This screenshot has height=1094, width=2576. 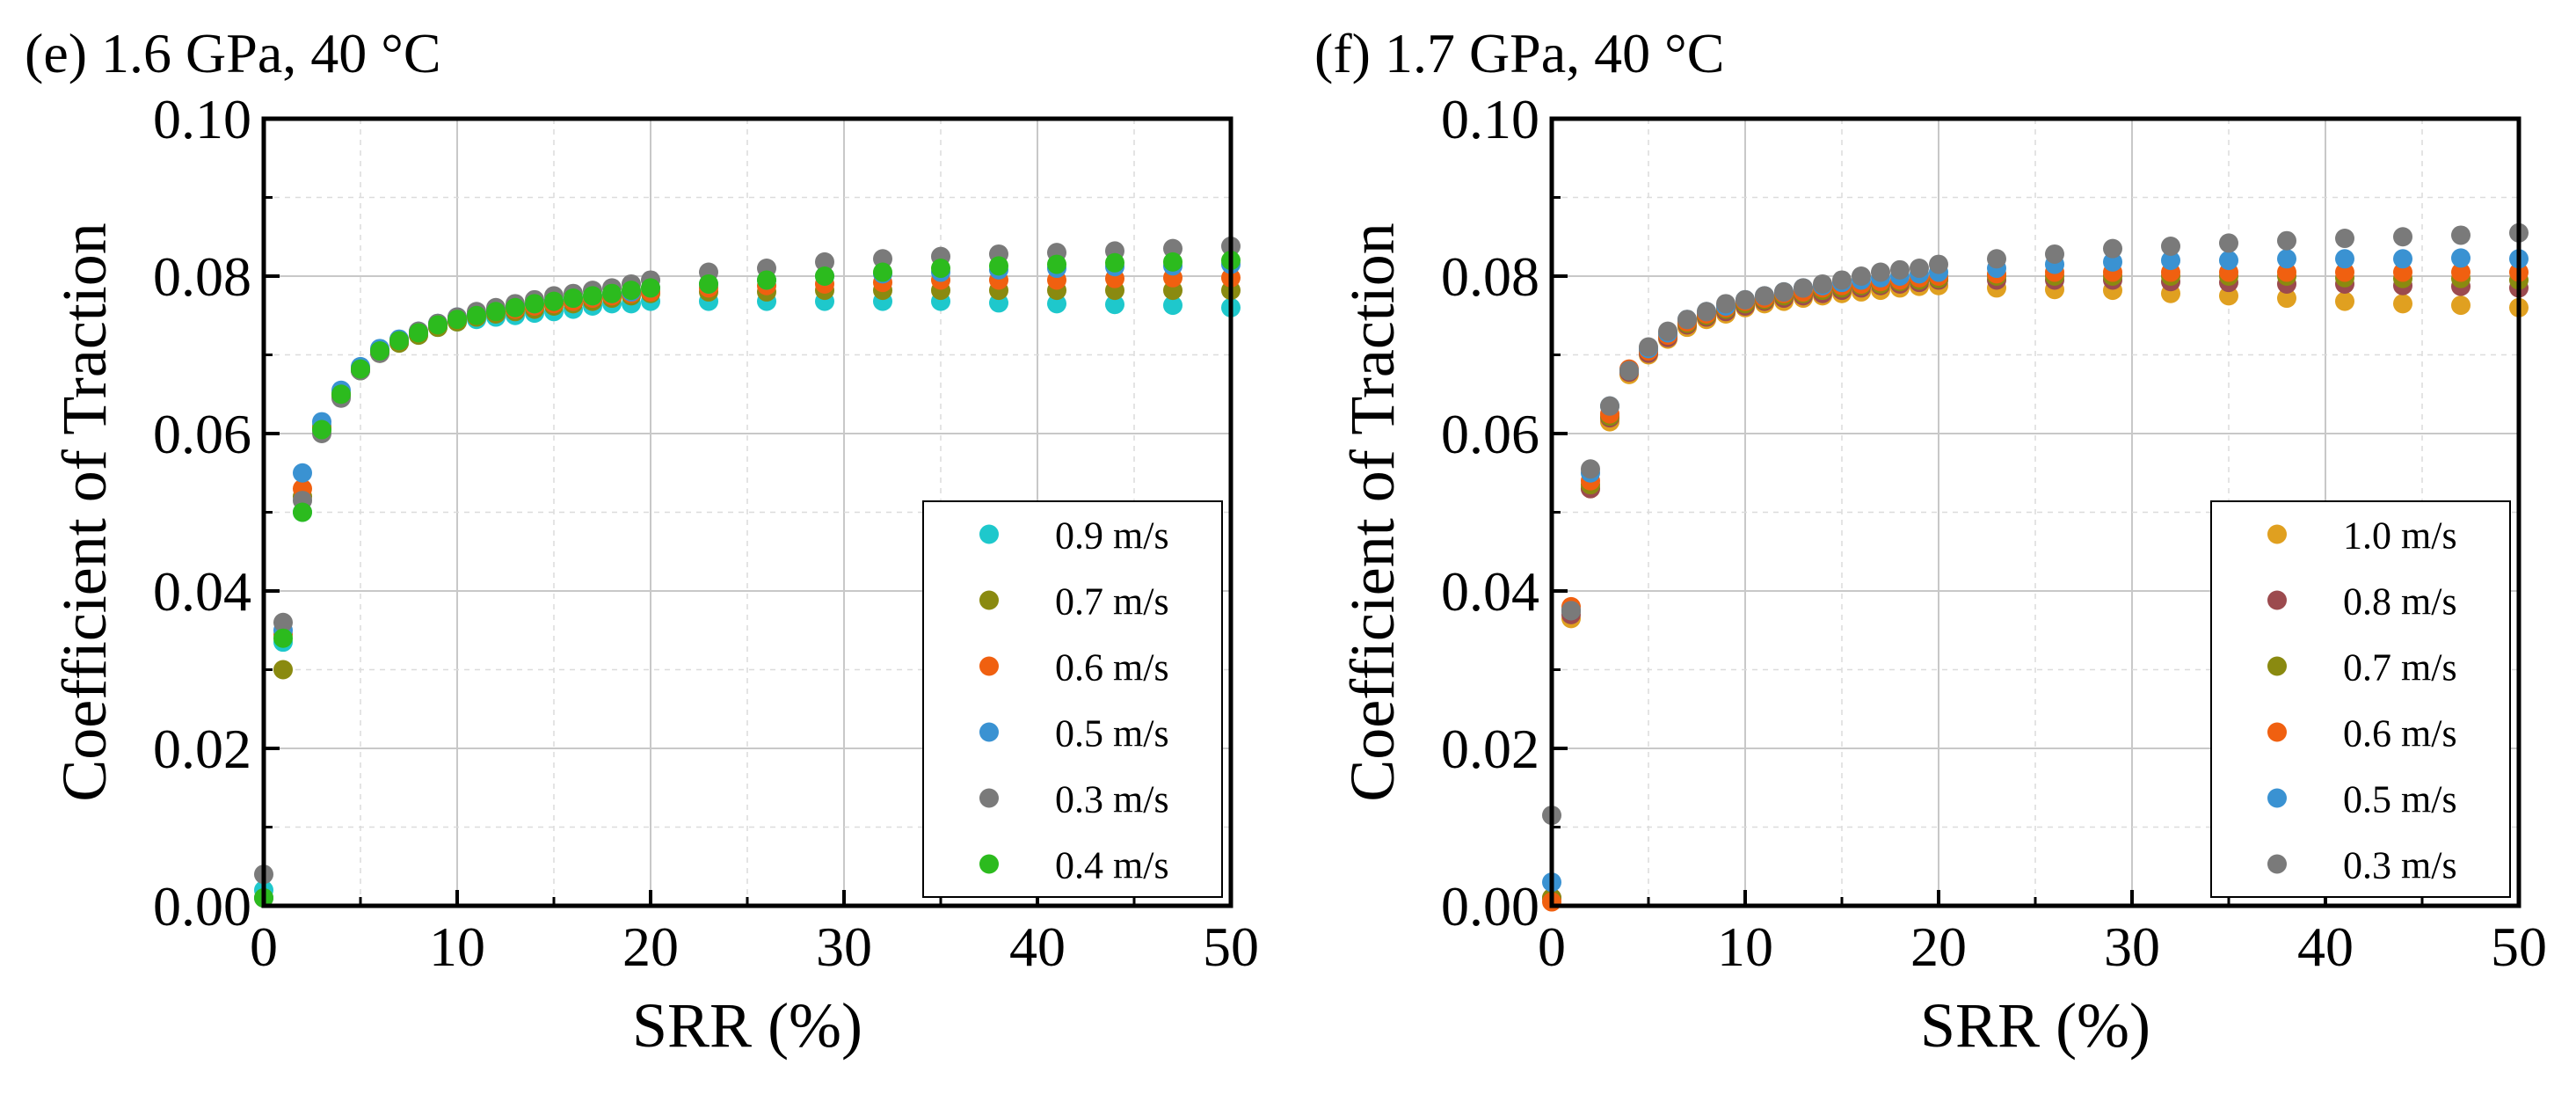 What do you see at coordinates (233, 53) in the screenshot?
I see `panel-title: (e) 1.6 GPa, 40 °C` at bounding box center [233, 53].